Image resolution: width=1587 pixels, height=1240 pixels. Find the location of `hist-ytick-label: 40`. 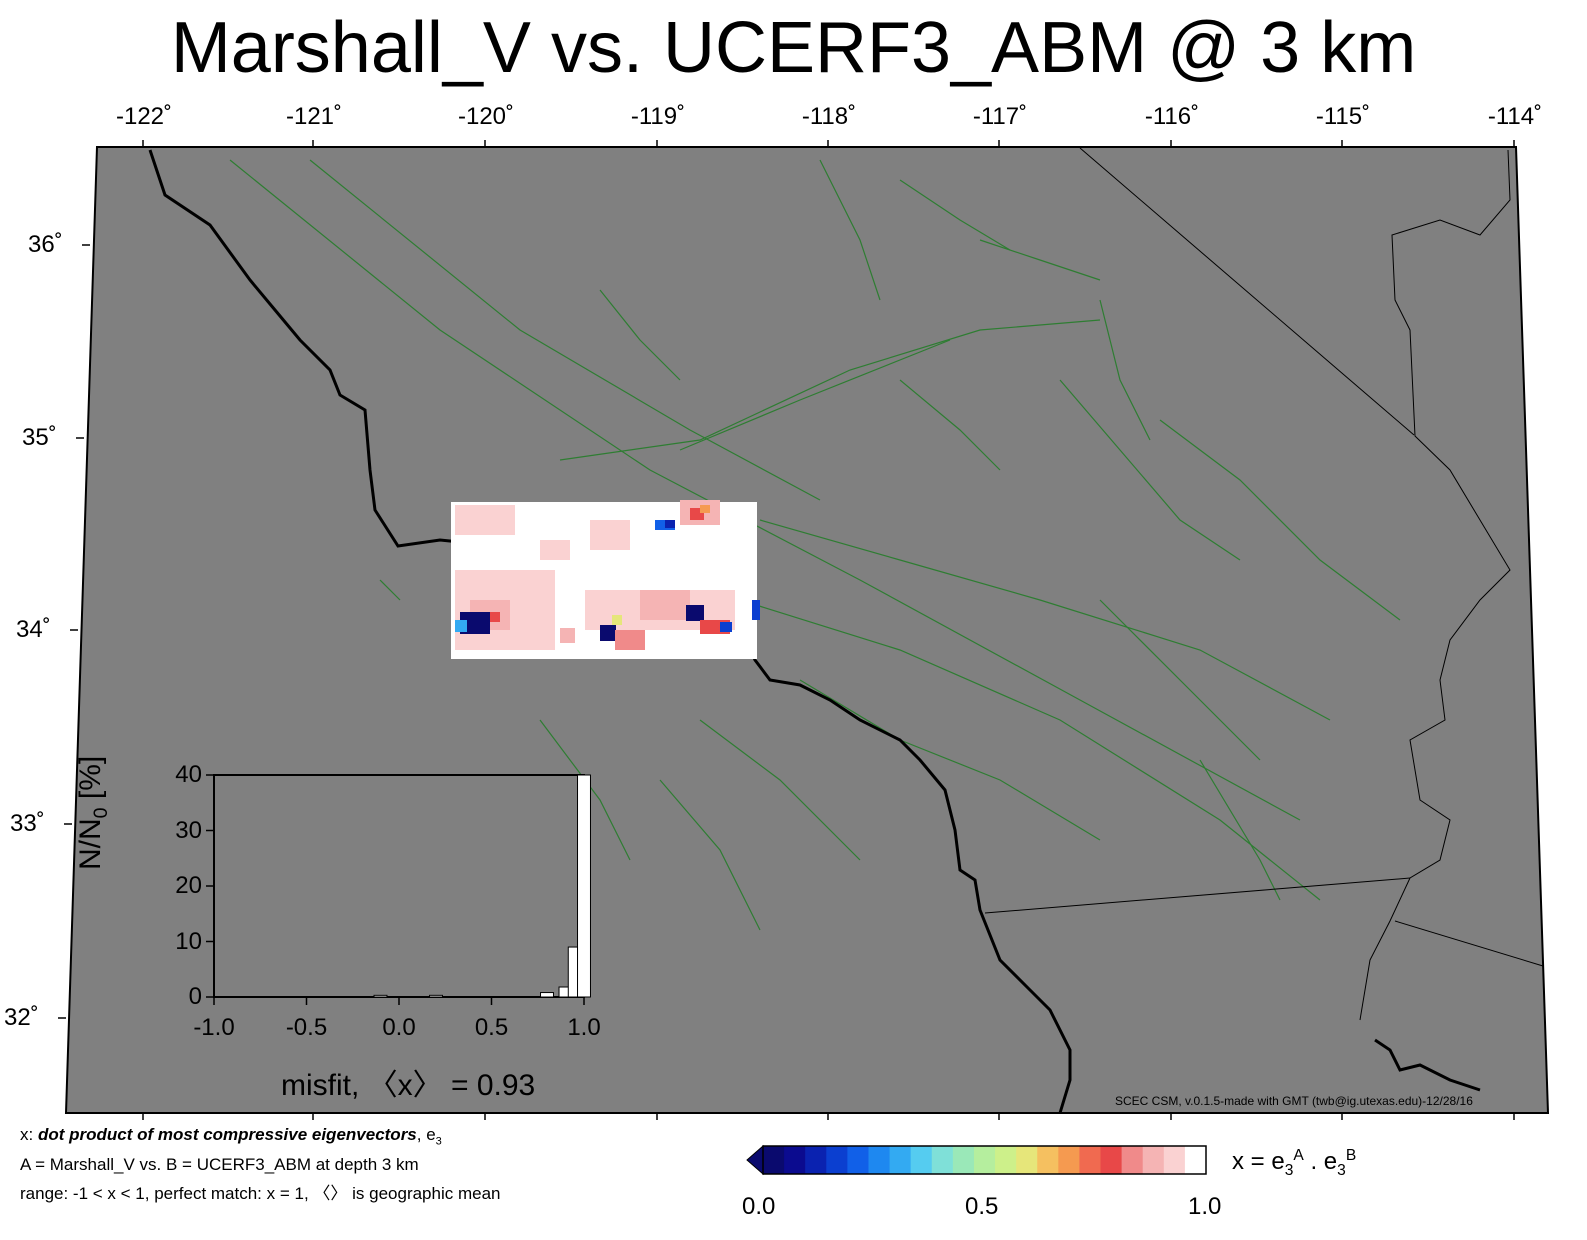

hist-ytick-label: 40 is located at coordinates (188, 774).